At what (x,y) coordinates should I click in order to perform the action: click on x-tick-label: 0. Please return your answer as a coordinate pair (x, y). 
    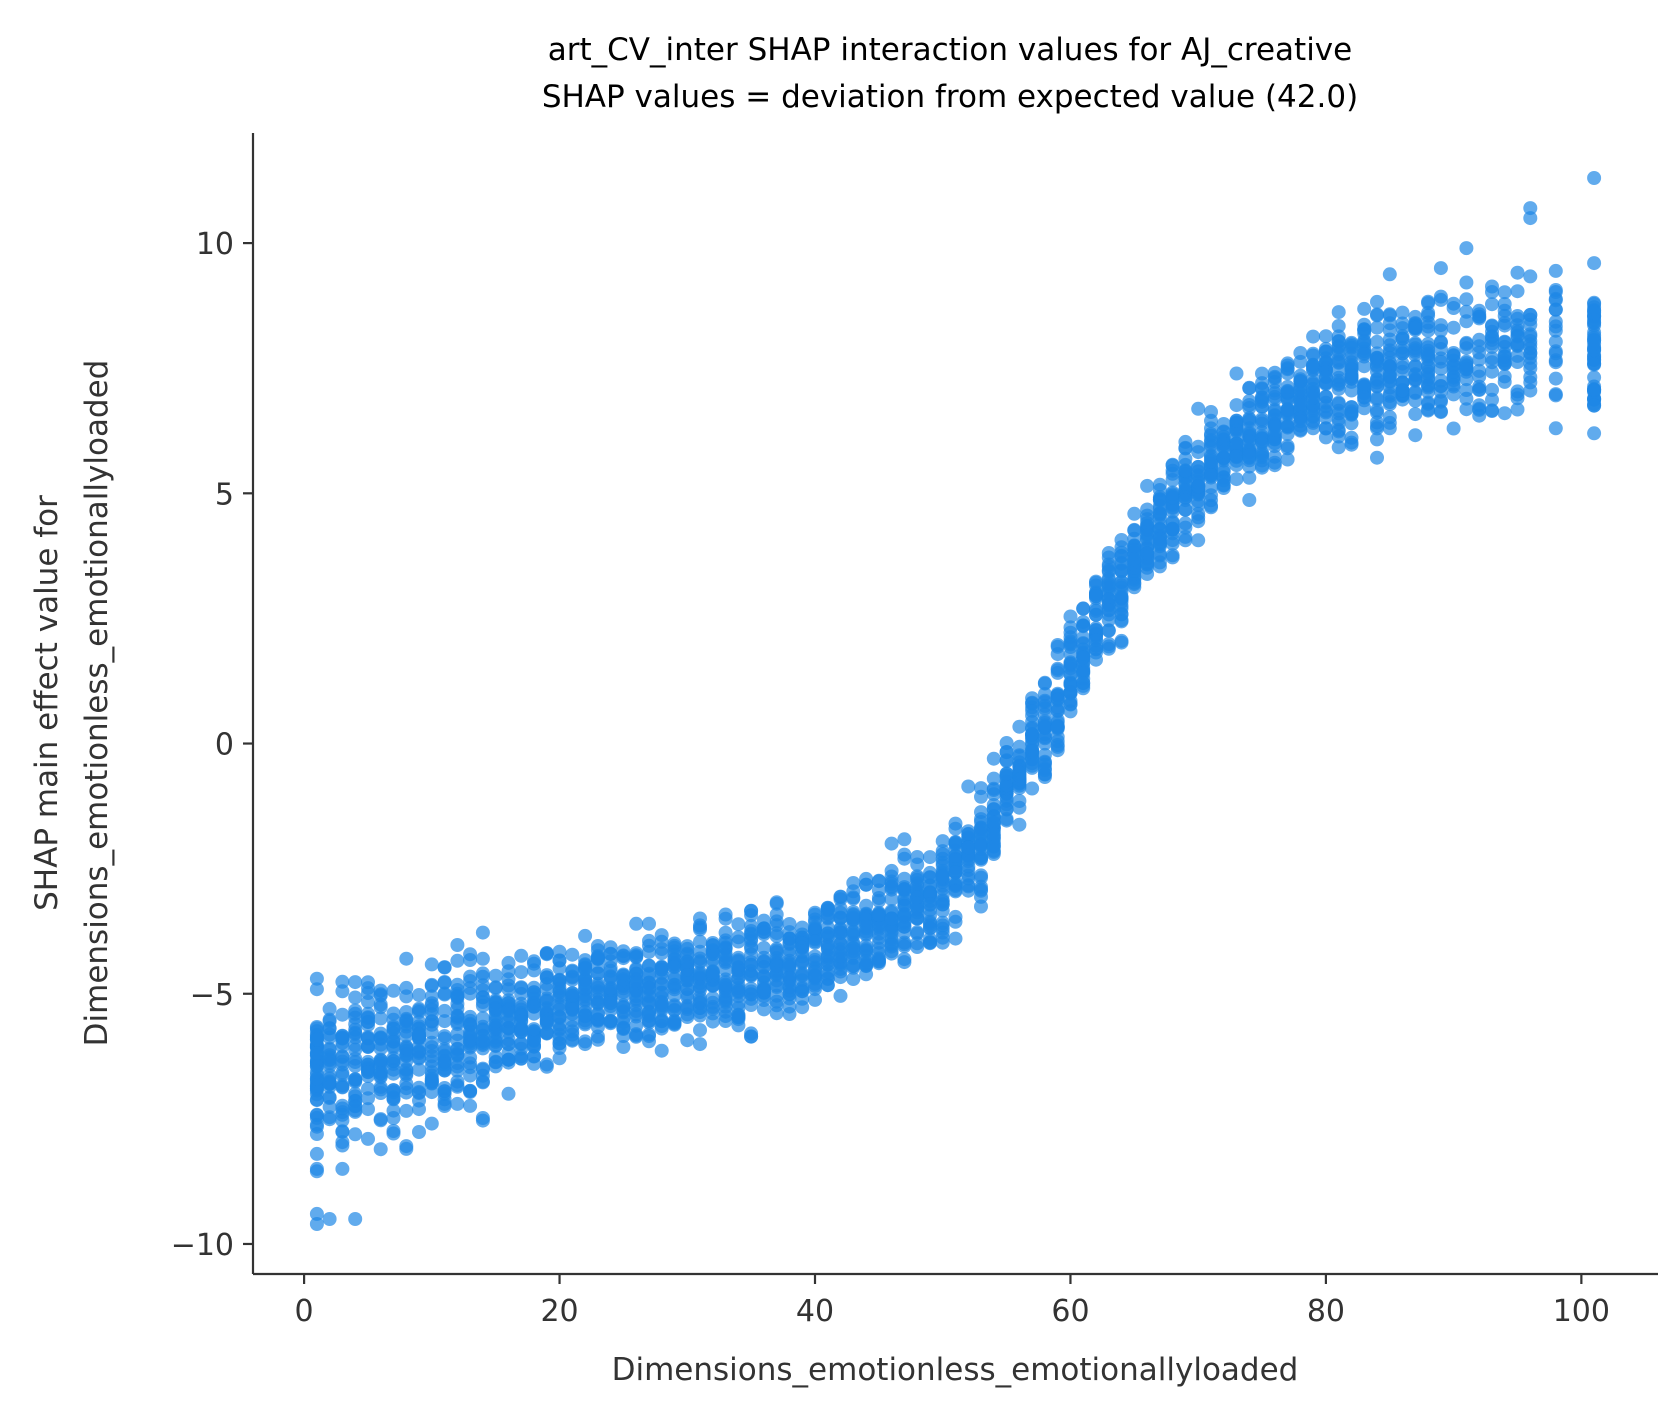
    Looking at the image, I should click on (304, 1311).